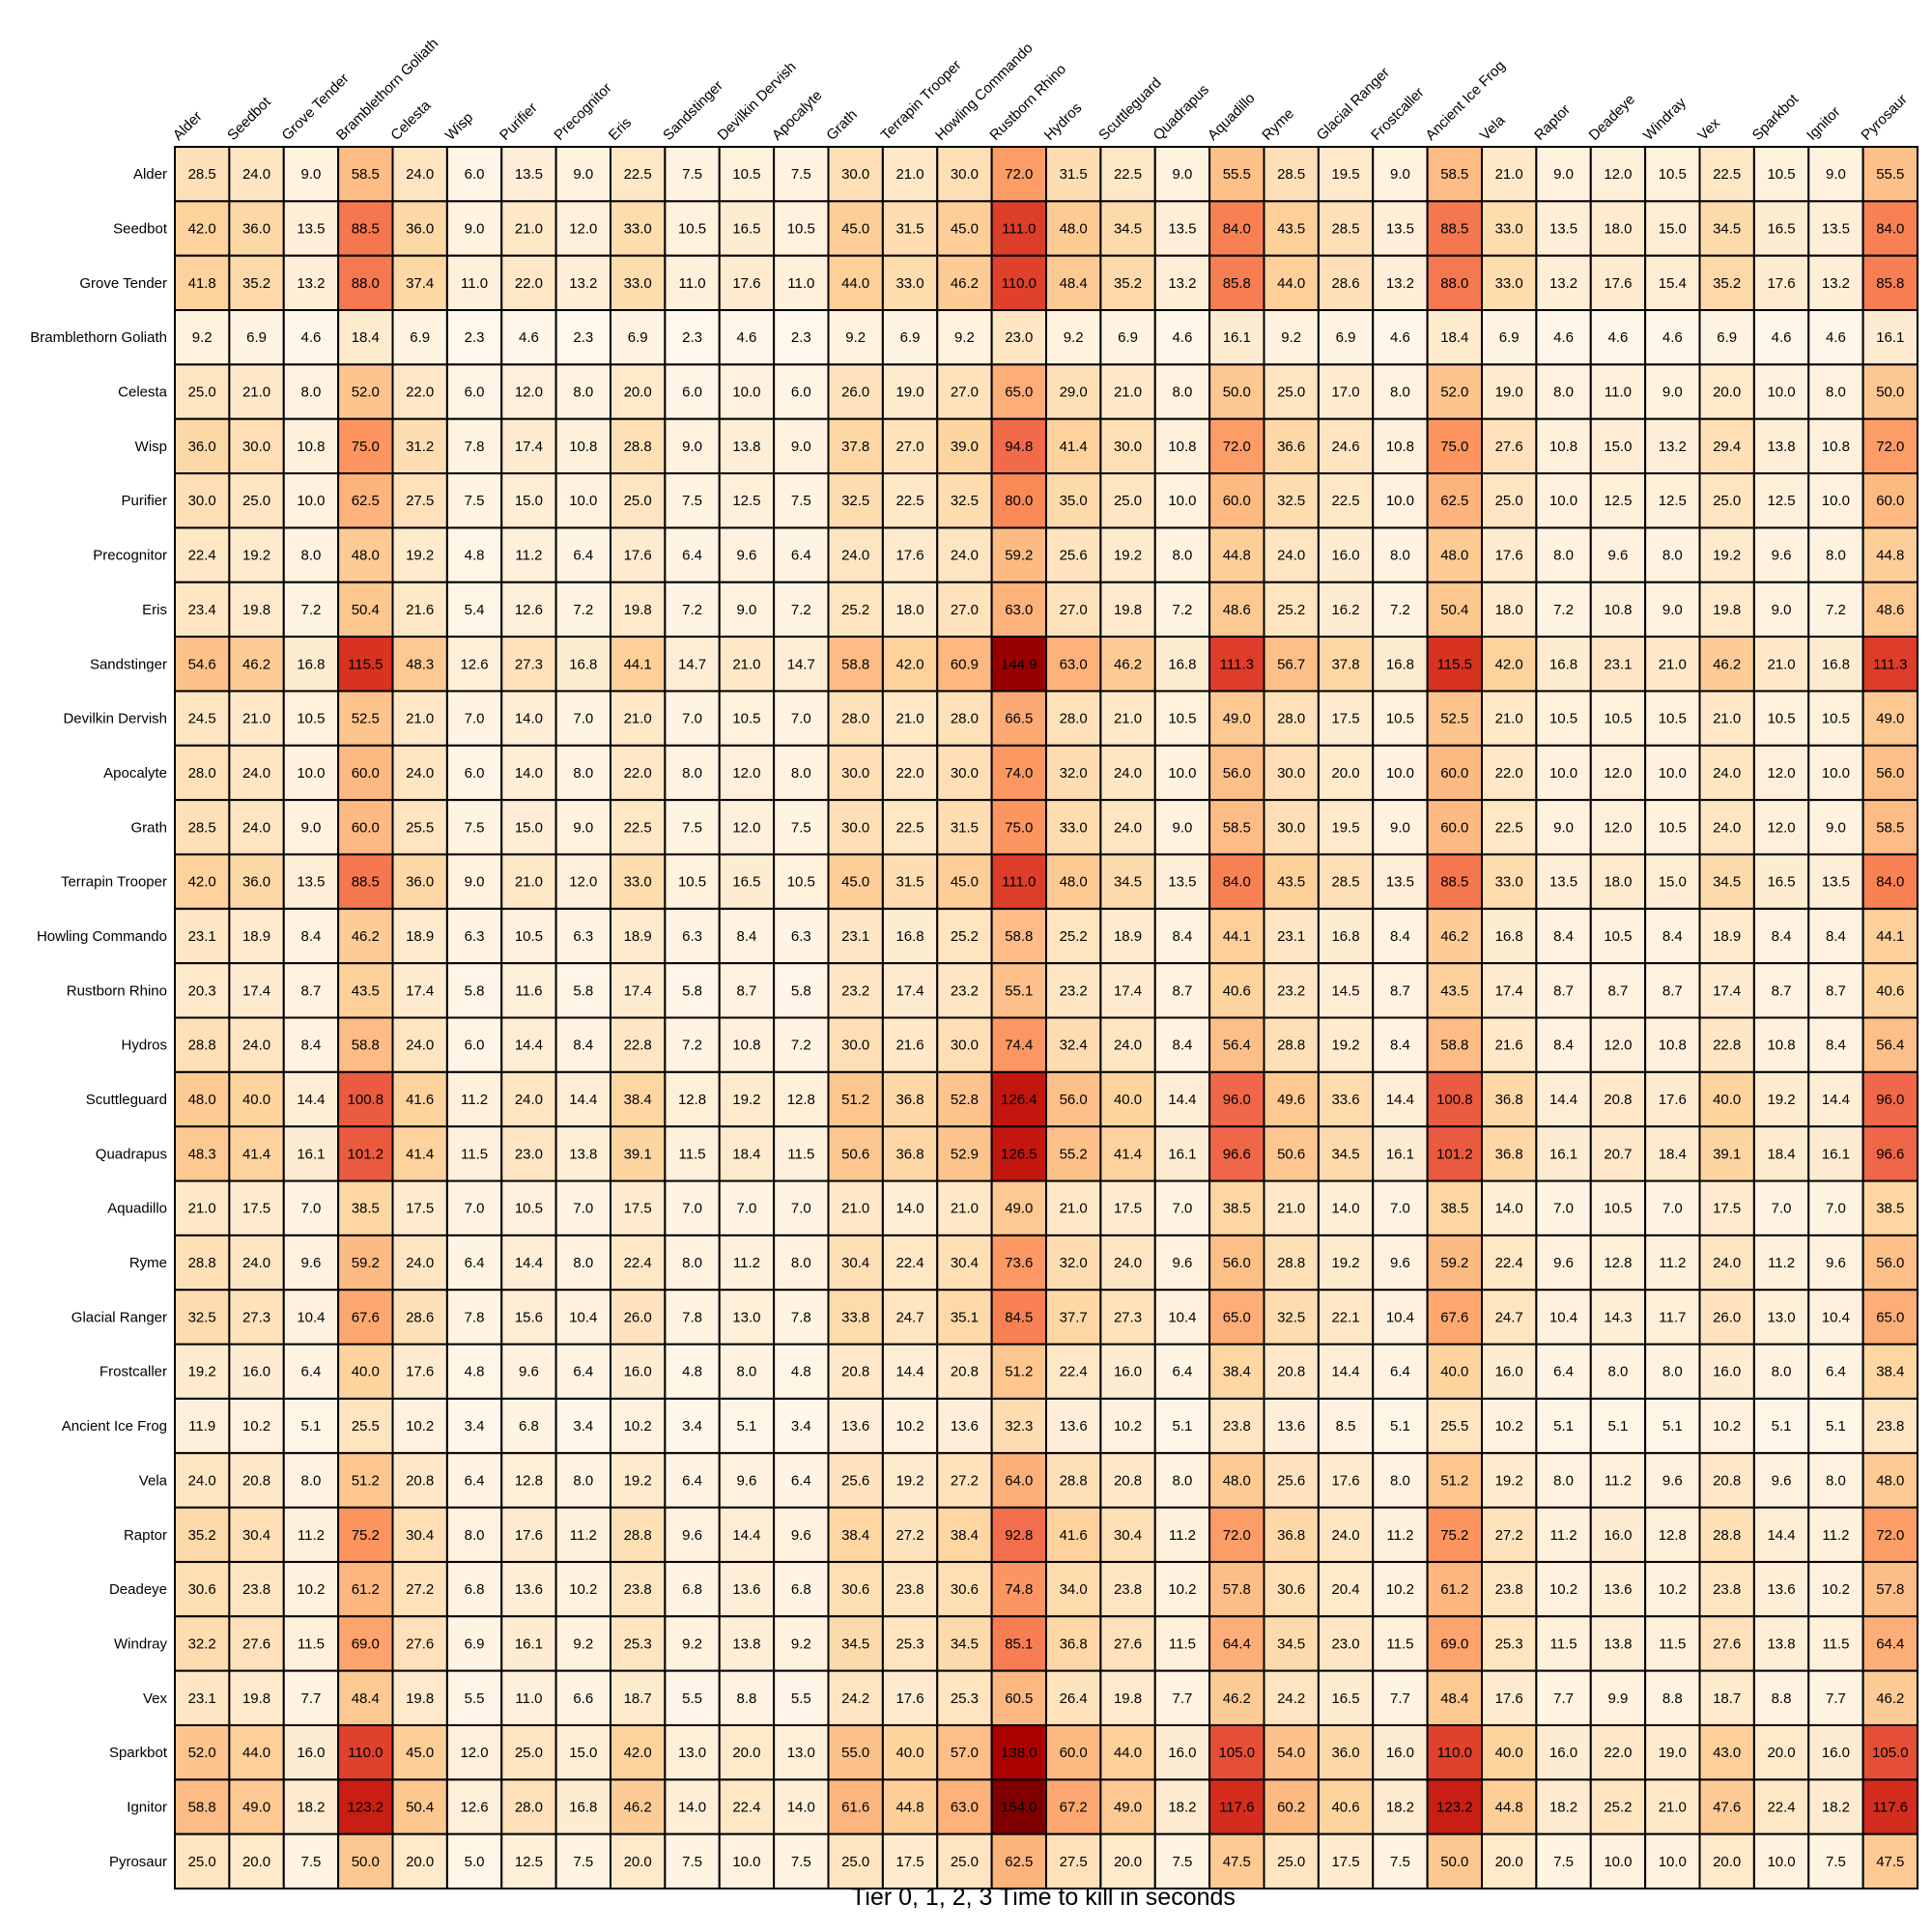  I want to click on cell-value-label: 84.5, so click(1019, 1317).